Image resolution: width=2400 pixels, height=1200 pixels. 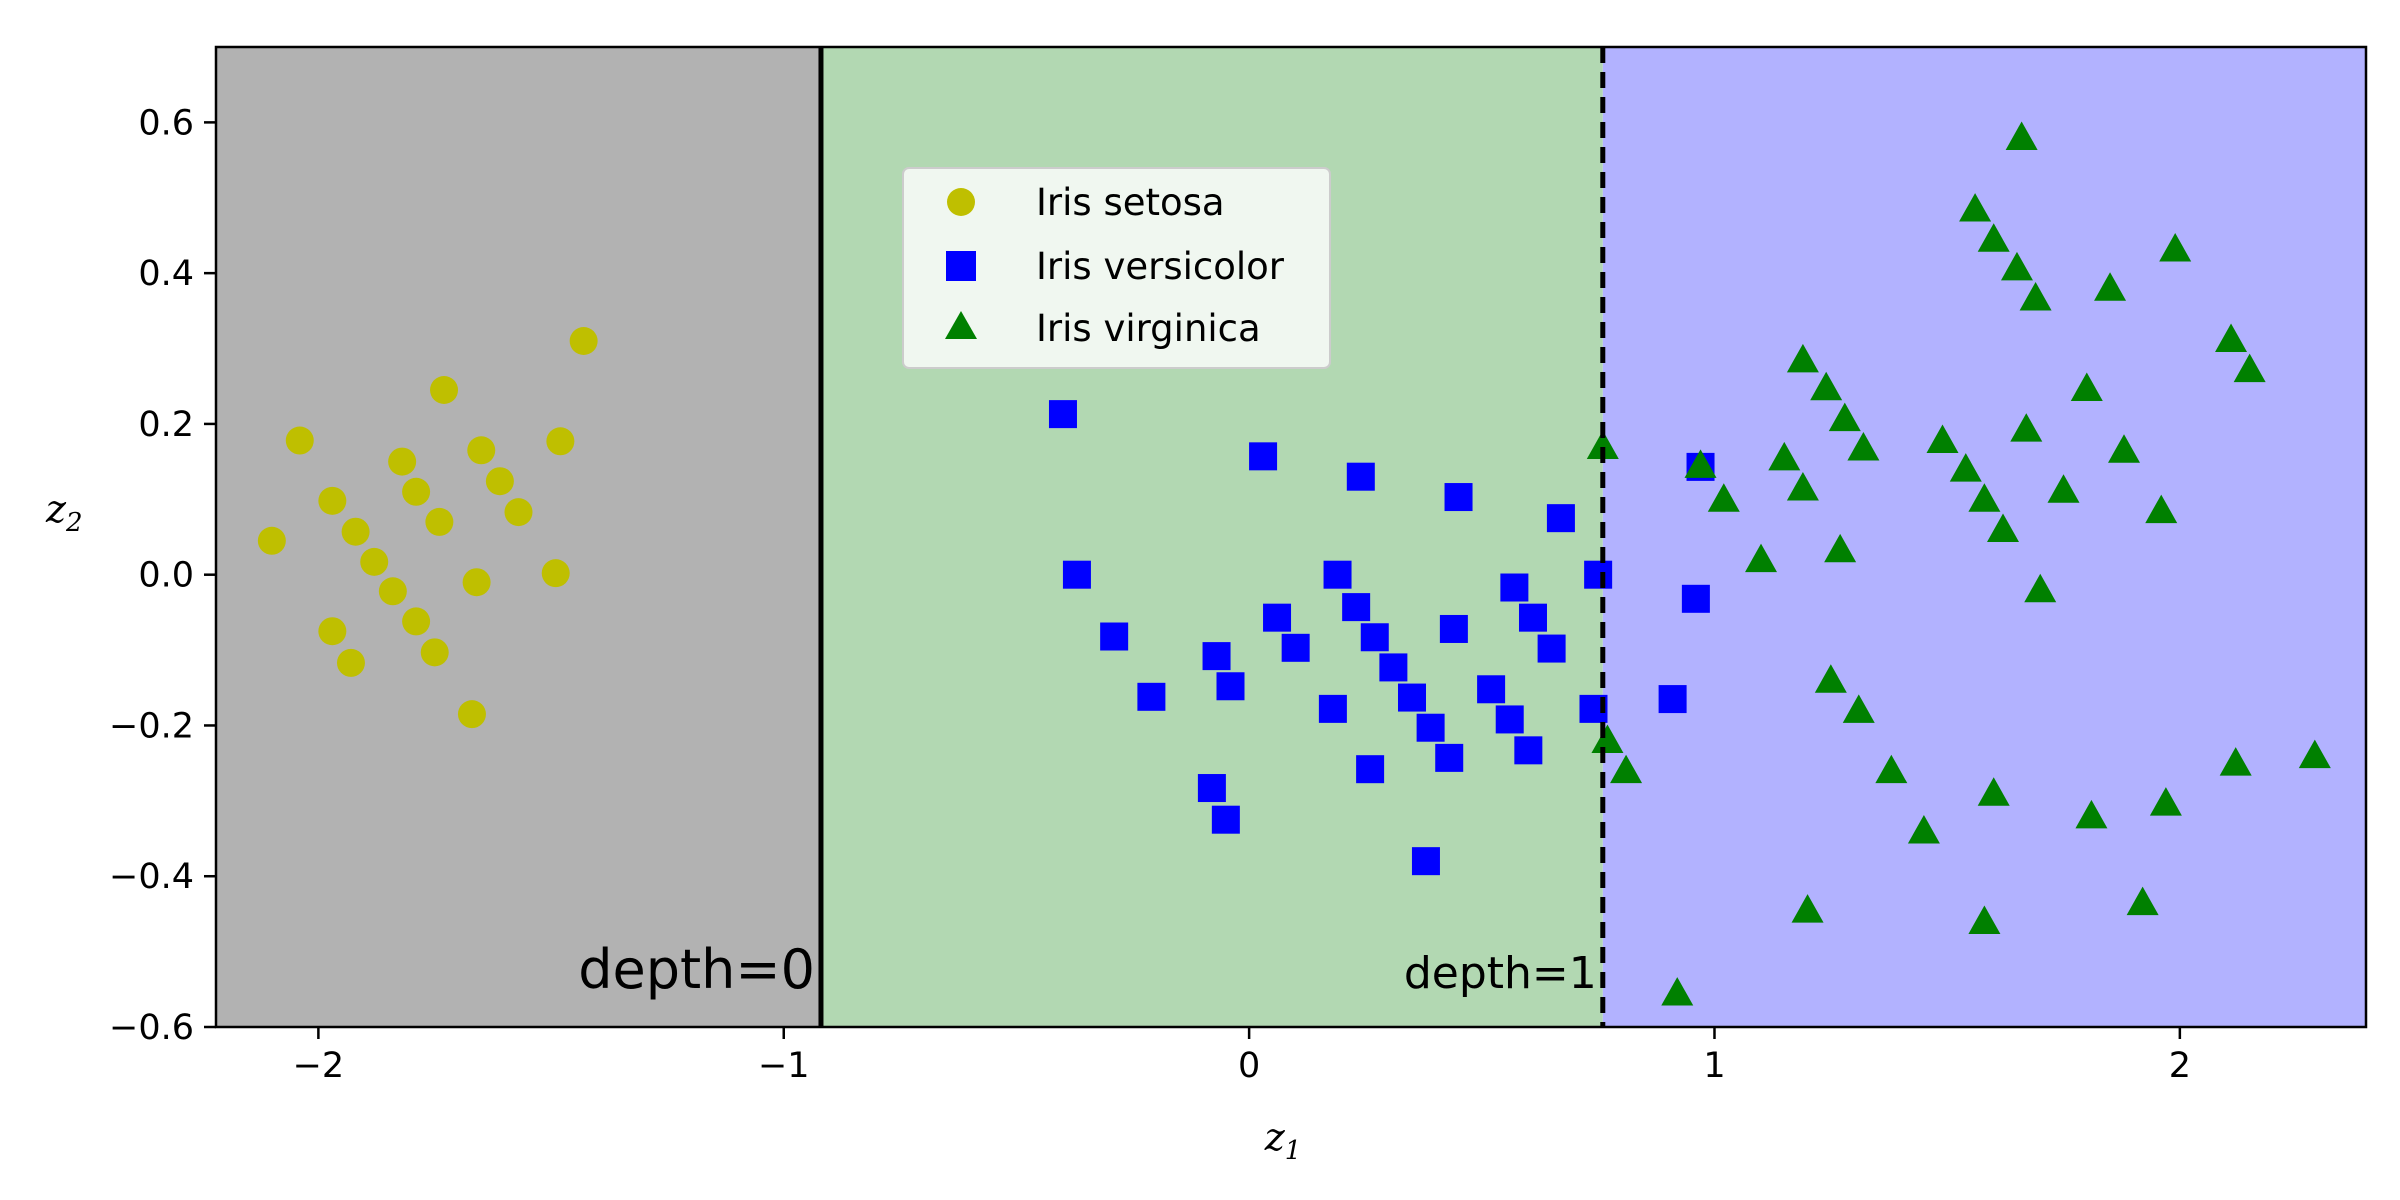 I want to click on legend-label-setosa: Iris setosa, so click(x=1130, y=202).